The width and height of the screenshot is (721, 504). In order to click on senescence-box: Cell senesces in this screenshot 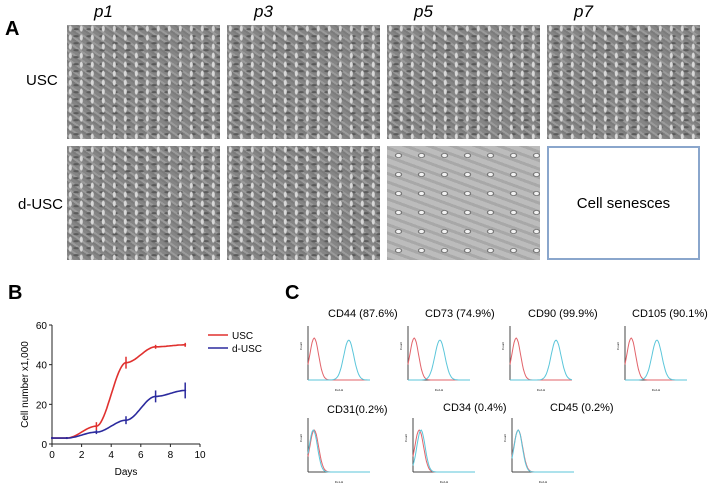, I will do `click(623, 203)`.